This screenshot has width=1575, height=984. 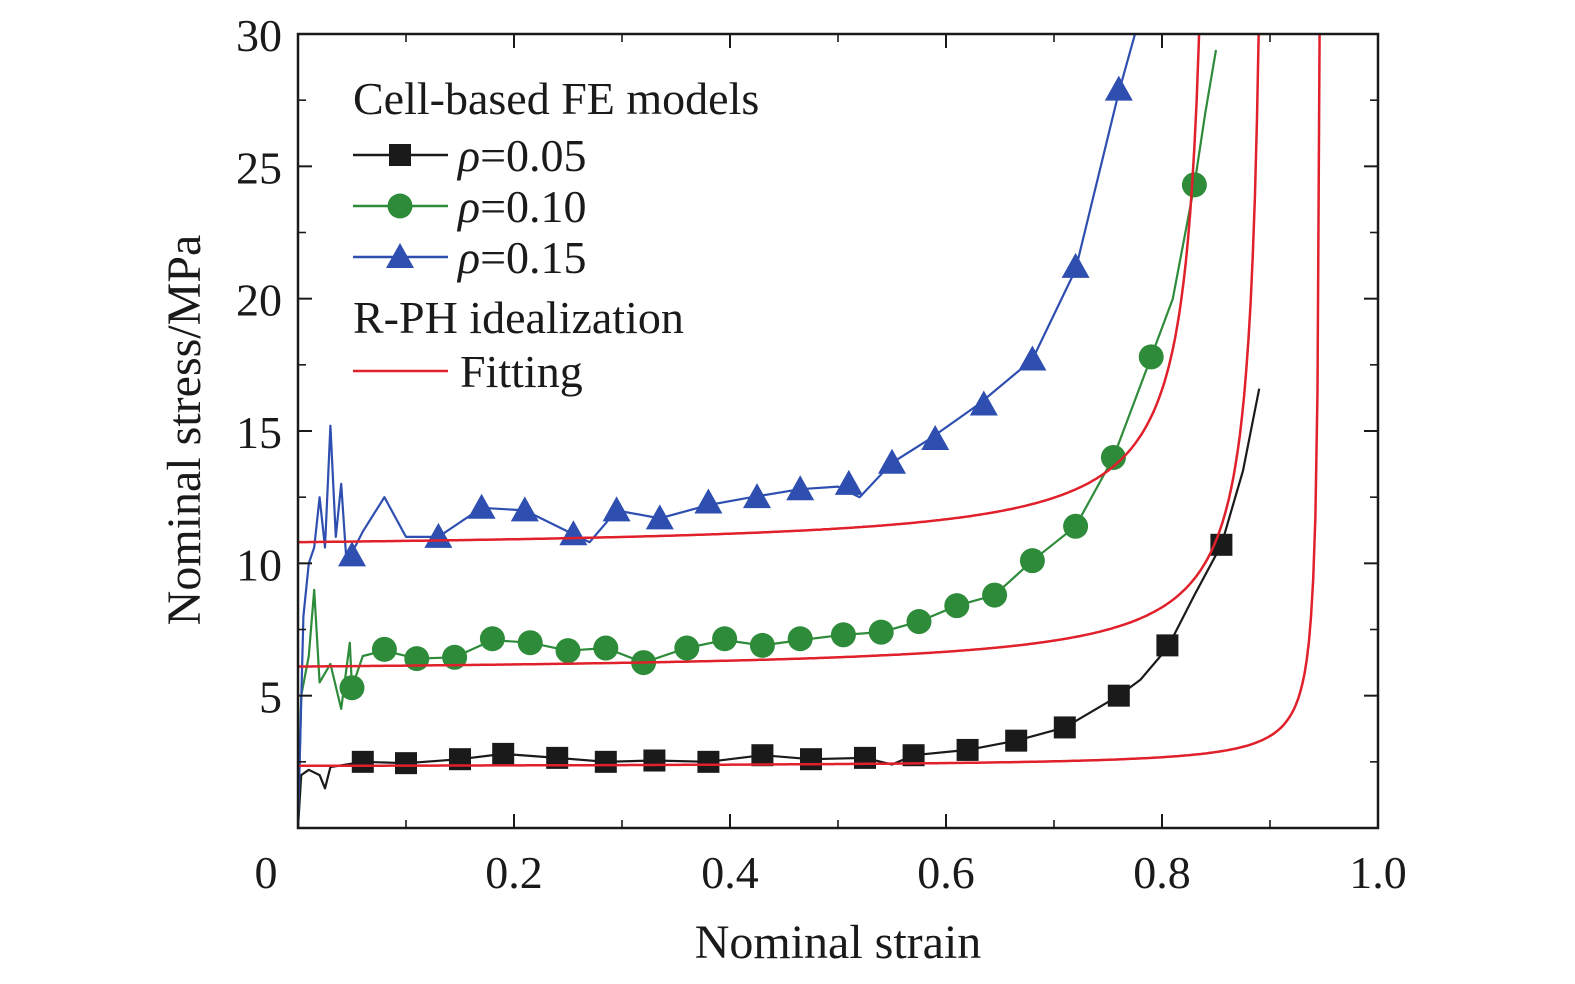 I want to click on y-tick-label: 30, so click(x=259, y=35).